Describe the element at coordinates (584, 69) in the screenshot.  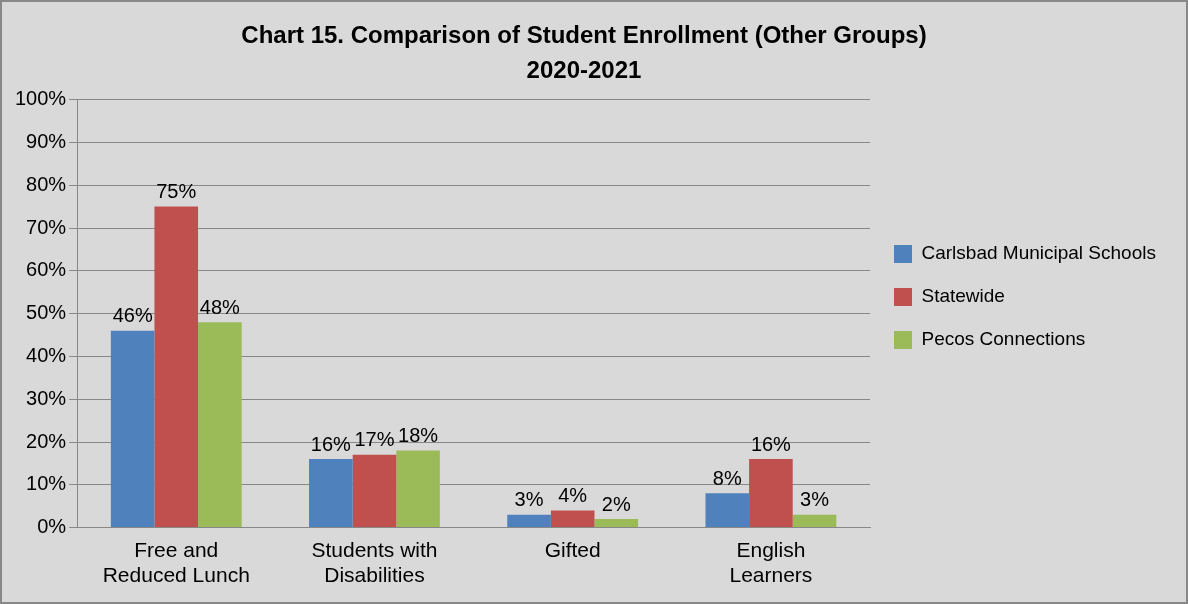
I see `chart-subtitle: 2020-2021` at that location.